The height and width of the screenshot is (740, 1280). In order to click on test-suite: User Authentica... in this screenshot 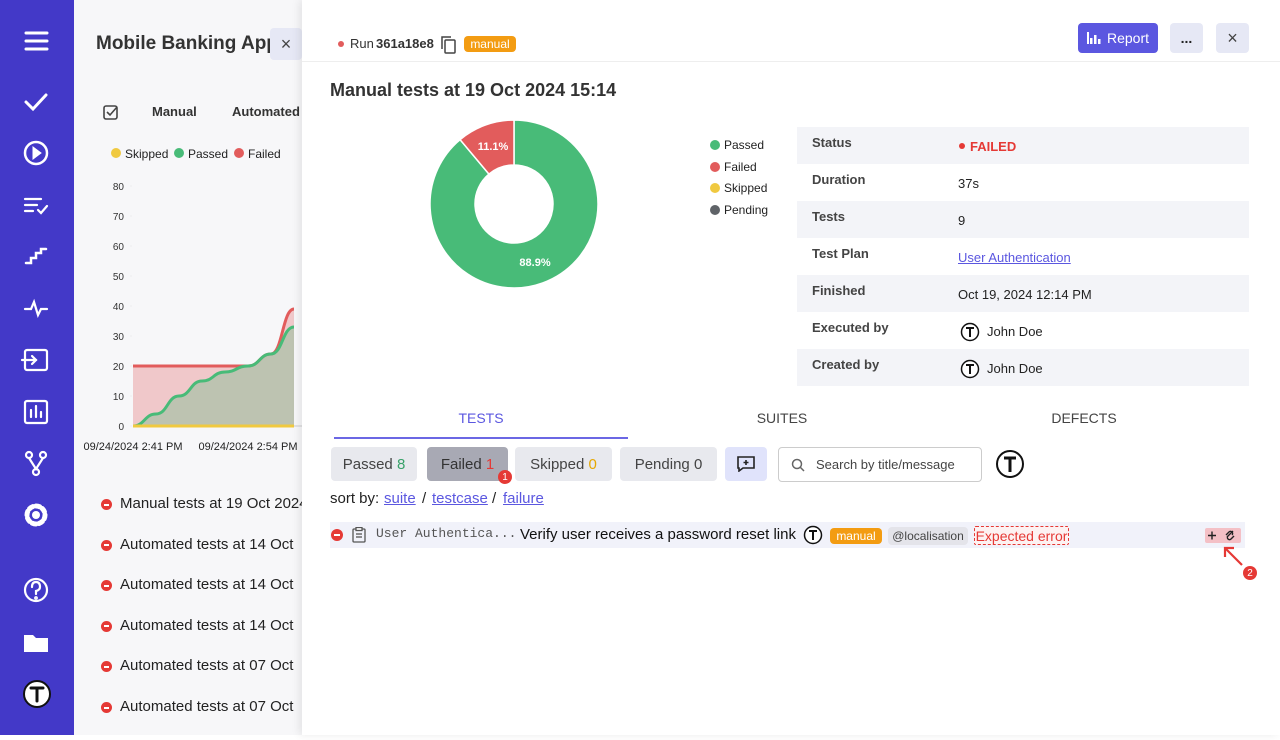, I will do `click(446, 534)`.